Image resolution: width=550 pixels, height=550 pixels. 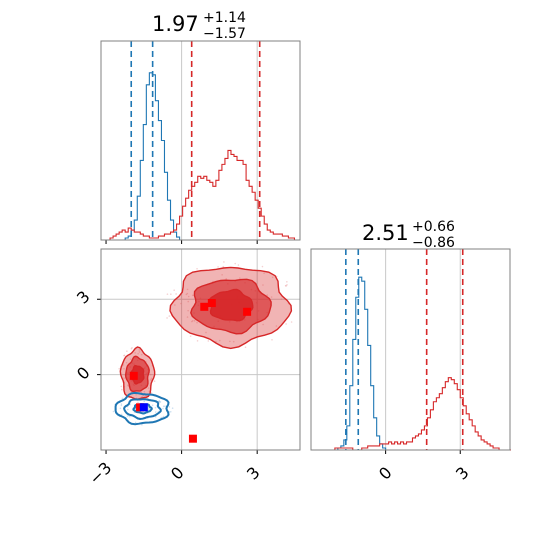 What do you see at coordinates (462, 473) in the screenshot?
I see `hist-y-tick-label-3: 3` at bounding box center [462, 473].